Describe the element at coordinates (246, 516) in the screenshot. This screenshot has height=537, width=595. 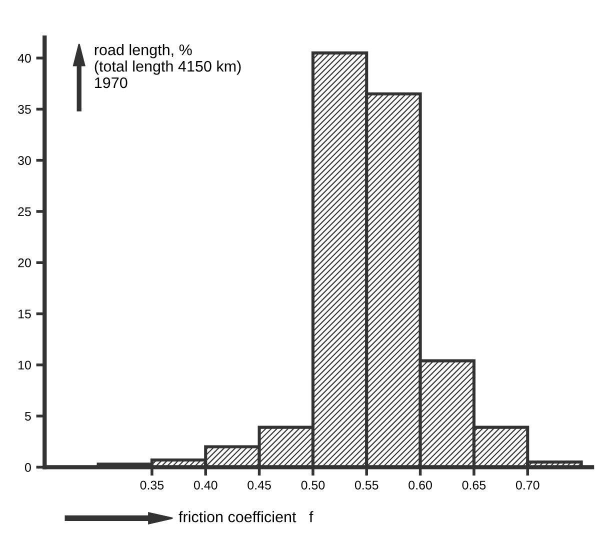
I see `x-axis-title: friction coefficient f` at that location.